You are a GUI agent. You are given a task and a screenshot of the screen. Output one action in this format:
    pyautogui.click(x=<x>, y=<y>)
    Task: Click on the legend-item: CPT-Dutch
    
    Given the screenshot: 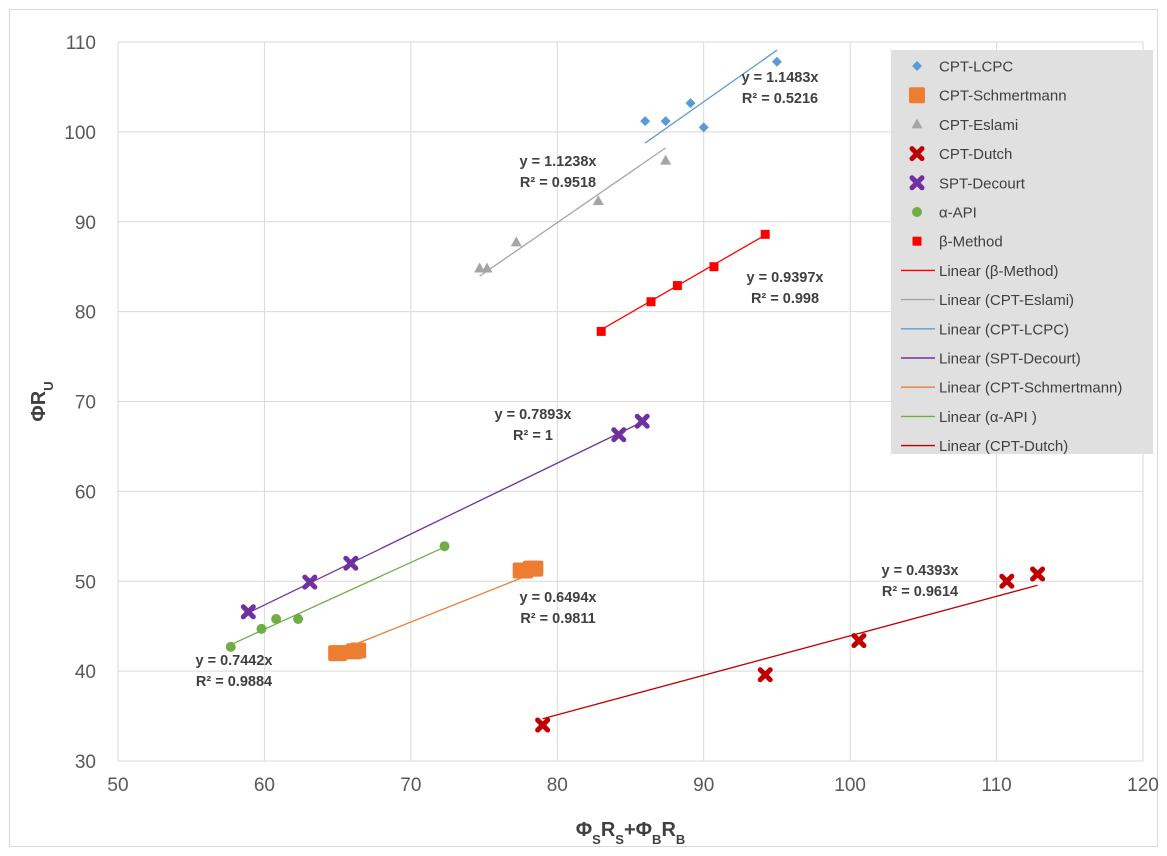 What is the action you would take?
    pyautogui.click(x=960, y=154)
    